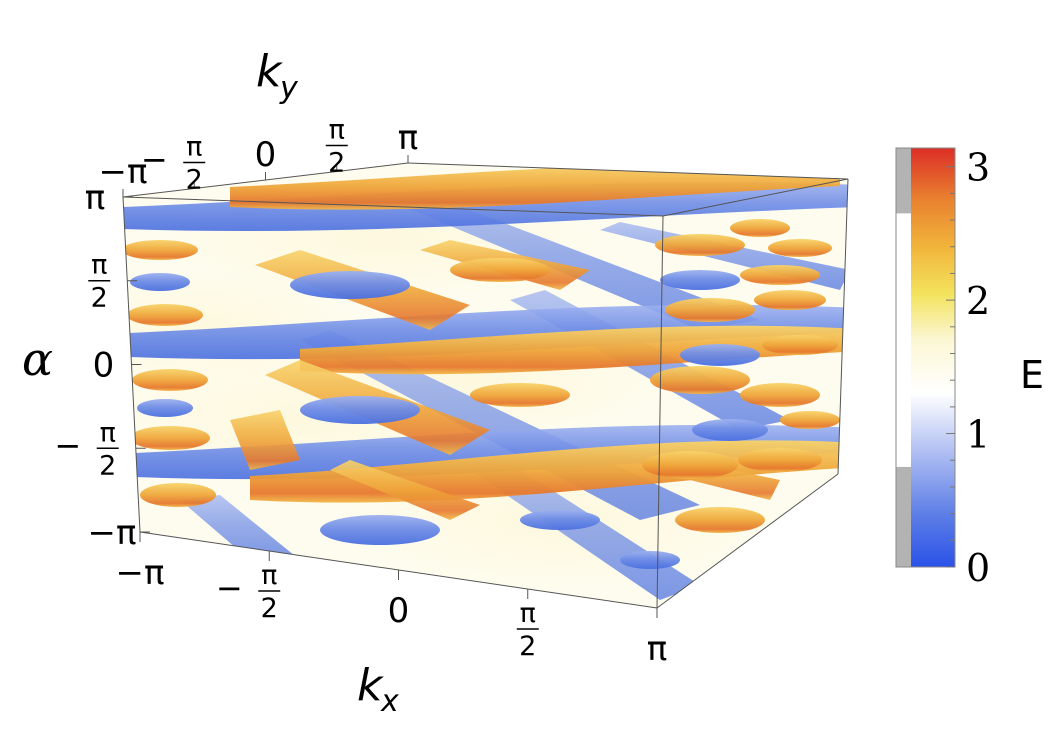 The width and height of the screenshot is (1061, 753). Describe the element at coordinates (978, 168) in the screenshot. I see `colorbar-tick-label: 3` at that location.